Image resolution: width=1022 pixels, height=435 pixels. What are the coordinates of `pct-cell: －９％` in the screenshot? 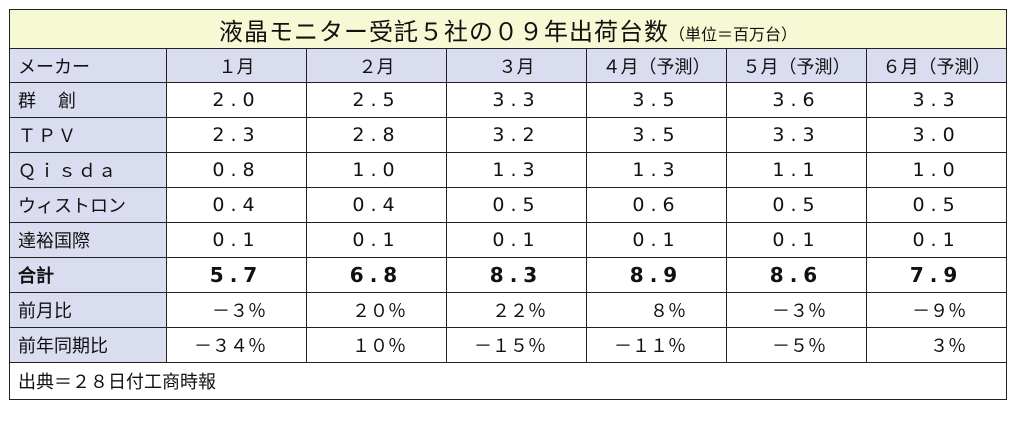 It's located at (936, 310).